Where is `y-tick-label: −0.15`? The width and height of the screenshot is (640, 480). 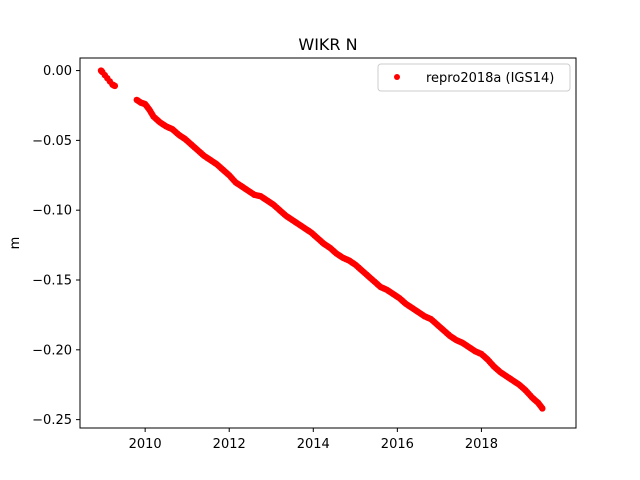
y-tick-label: −0.15 is located at coordinates (52, 281).